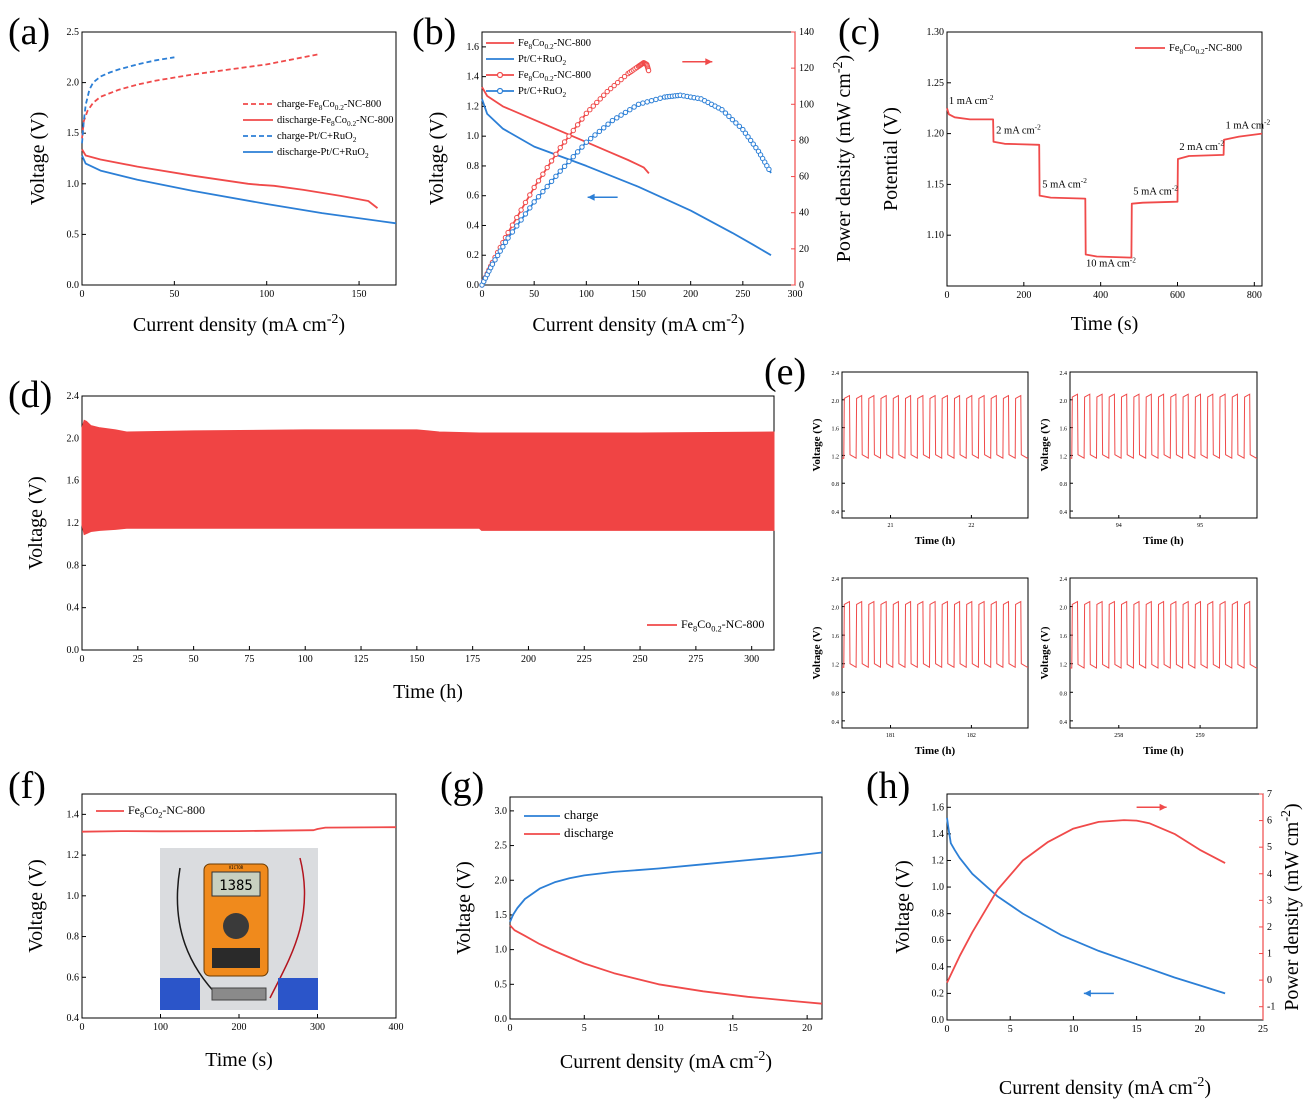 The width and height of the screenshot is (1308, 1102). I want to click on y-tick-label: 1.2, so click(73, 523).